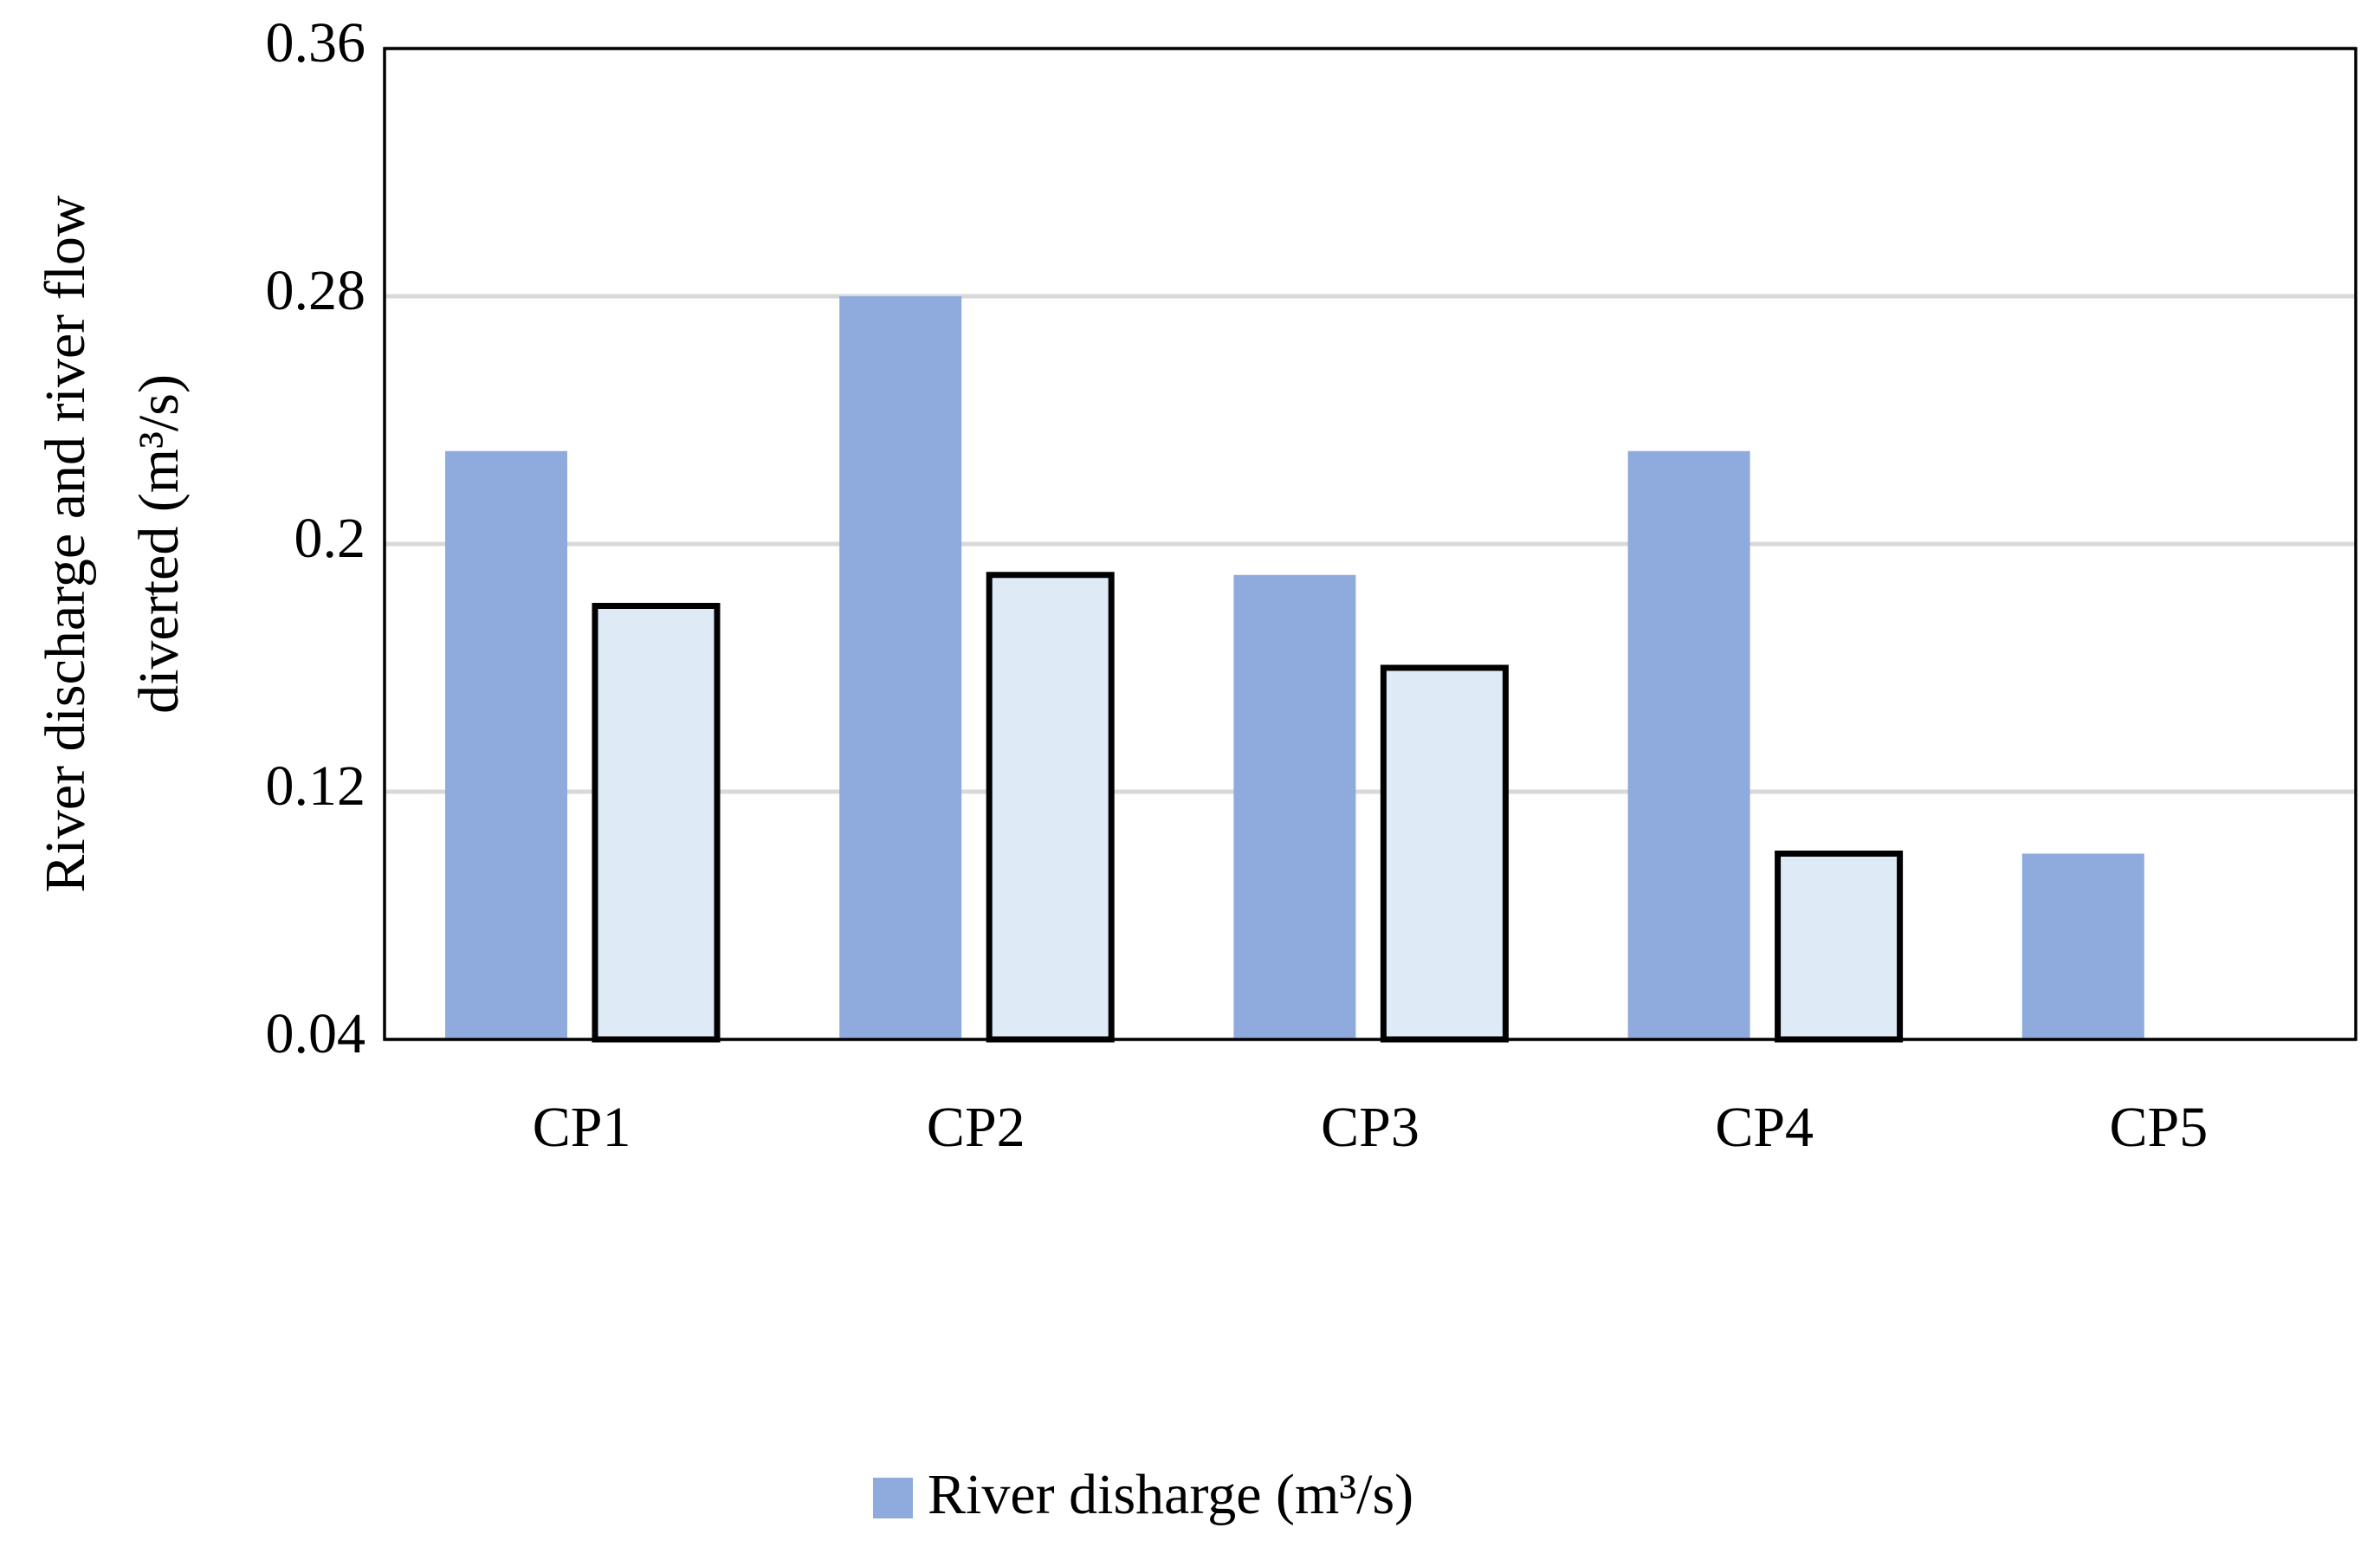 Image resolution: width=2380 pixels, height=1560 pixels. I want to click on x-tick-label: CP4, so click(1764, 1127).